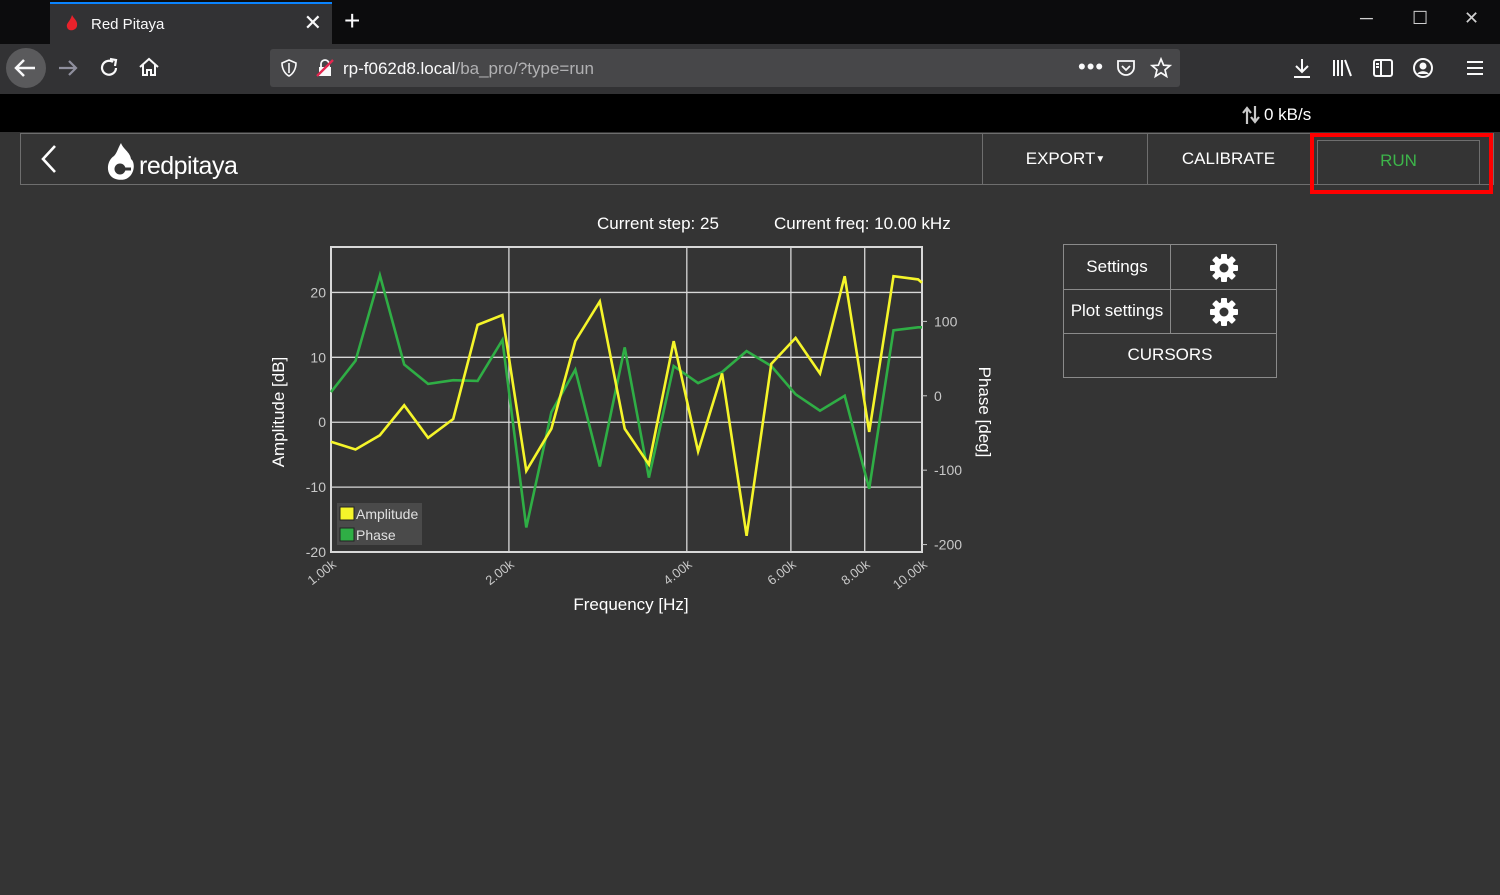 The height and width of the screenshot is (895, 1500). I want to click on run-highlight-box, so click(1401, 163).